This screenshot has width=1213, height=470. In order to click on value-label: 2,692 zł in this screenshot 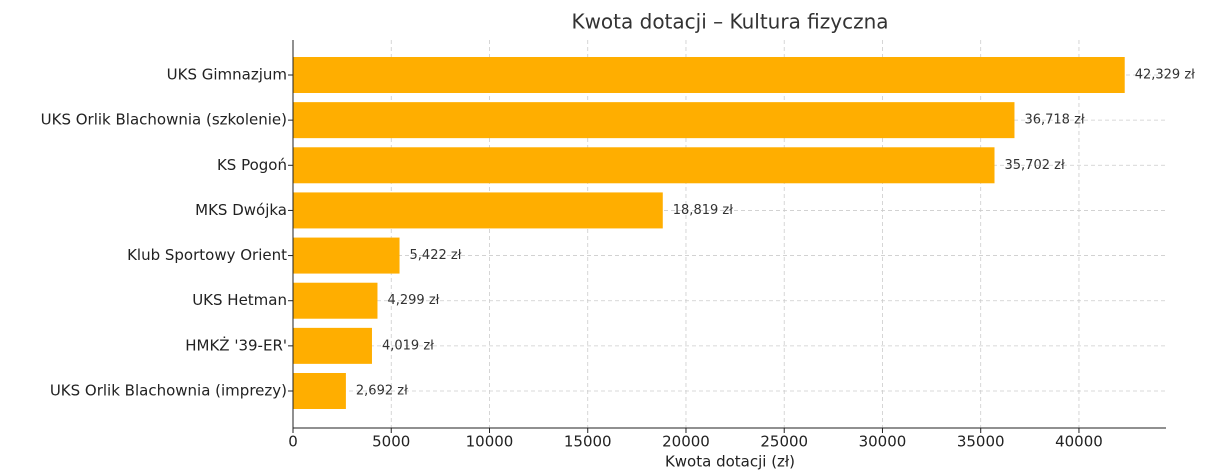, I will do `click(382, 391)`.